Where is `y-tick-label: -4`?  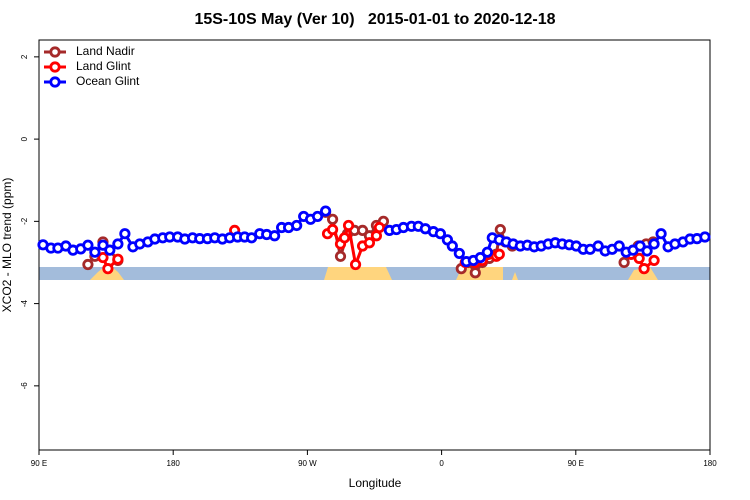 y-tick-label: -4 is located at coordinates (24, 303).